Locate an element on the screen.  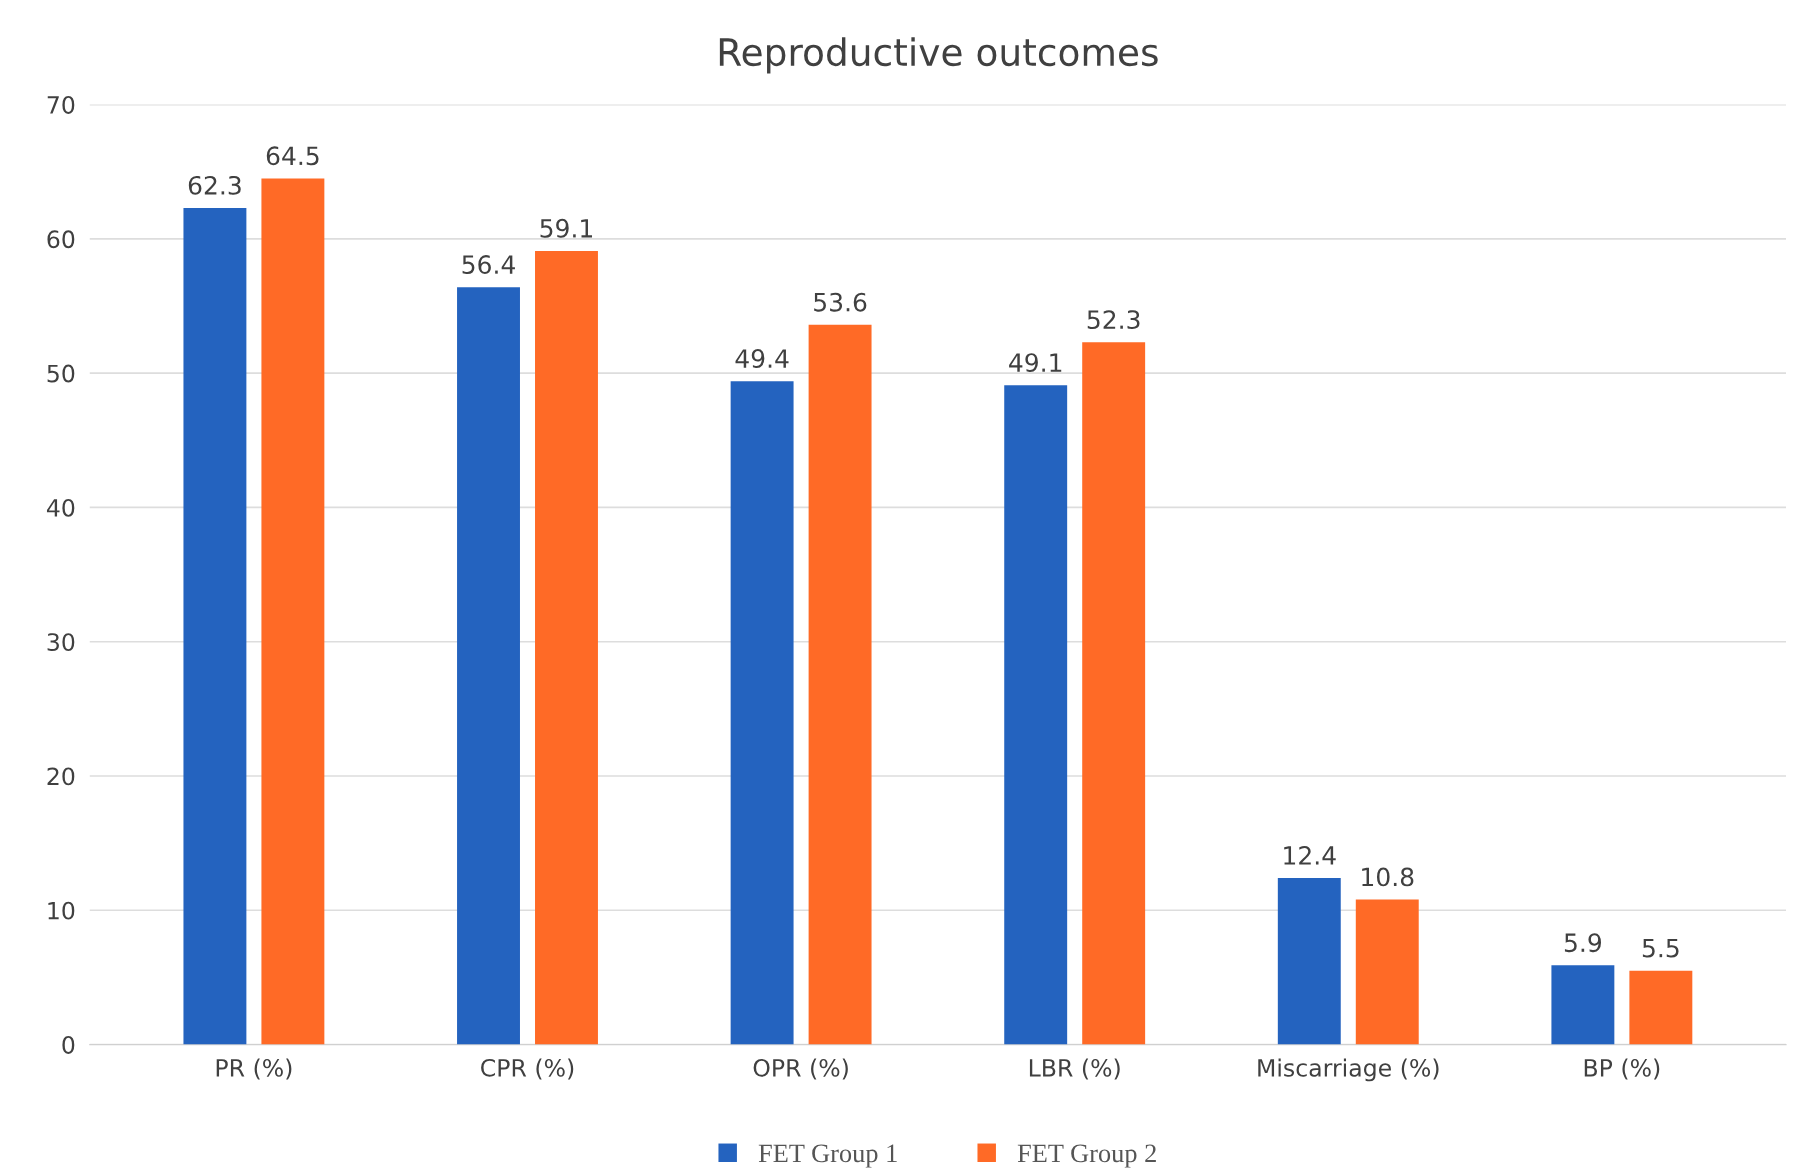
data-label: 5.9 is located at coordinates (1582, 943).